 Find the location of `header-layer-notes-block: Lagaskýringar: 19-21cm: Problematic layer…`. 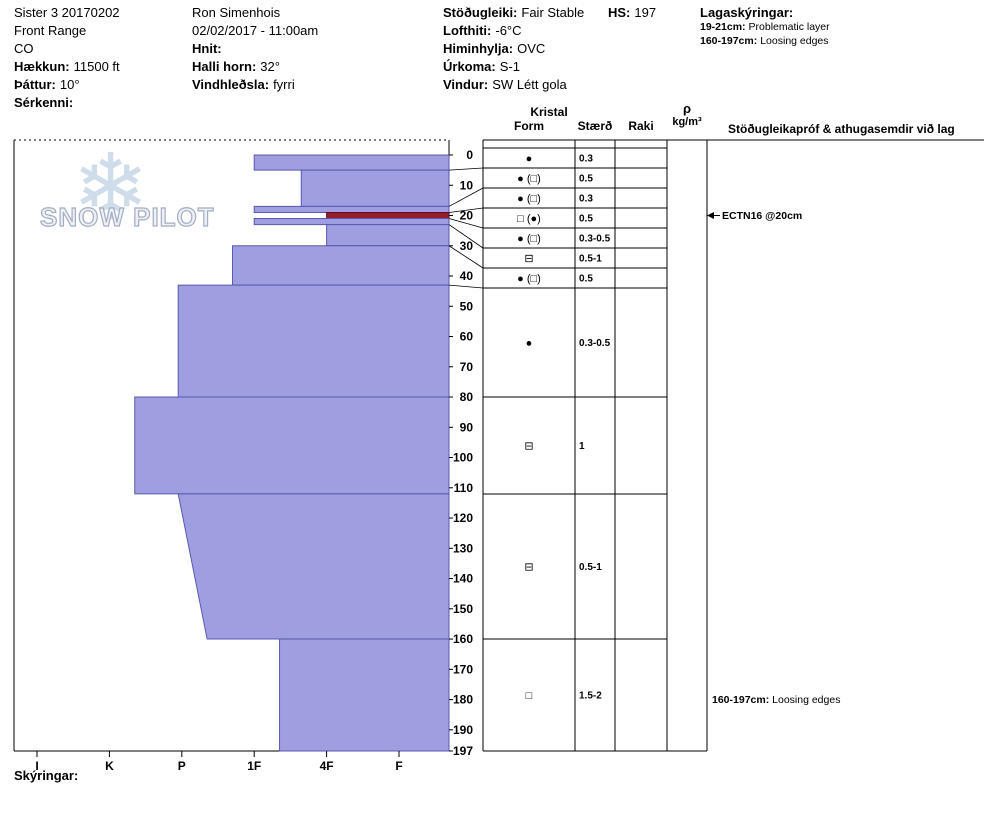

header-layer-notes-block: Lagaskýringar: 19-21cm: Problematic layer… is located at coordinates (765, 26).